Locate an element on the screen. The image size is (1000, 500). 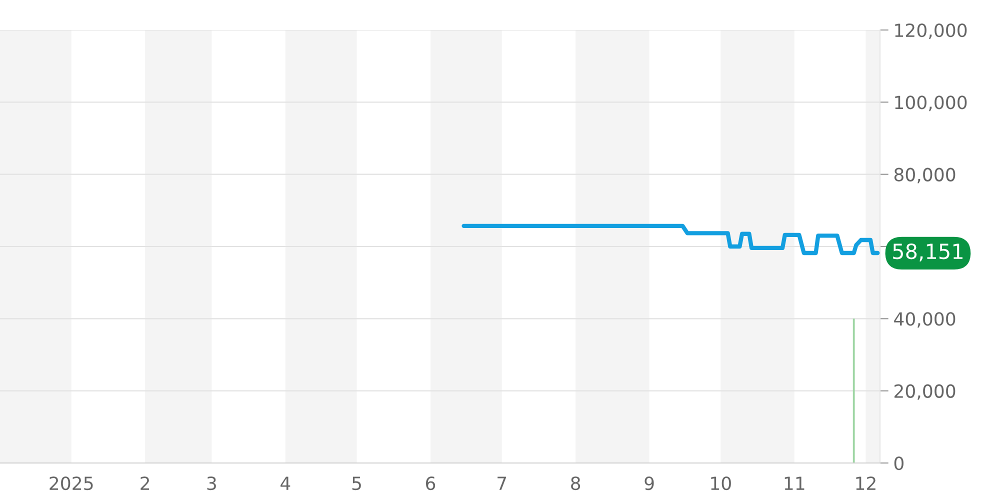
x-tick-label: 2 is located at coordinates (145, 483).